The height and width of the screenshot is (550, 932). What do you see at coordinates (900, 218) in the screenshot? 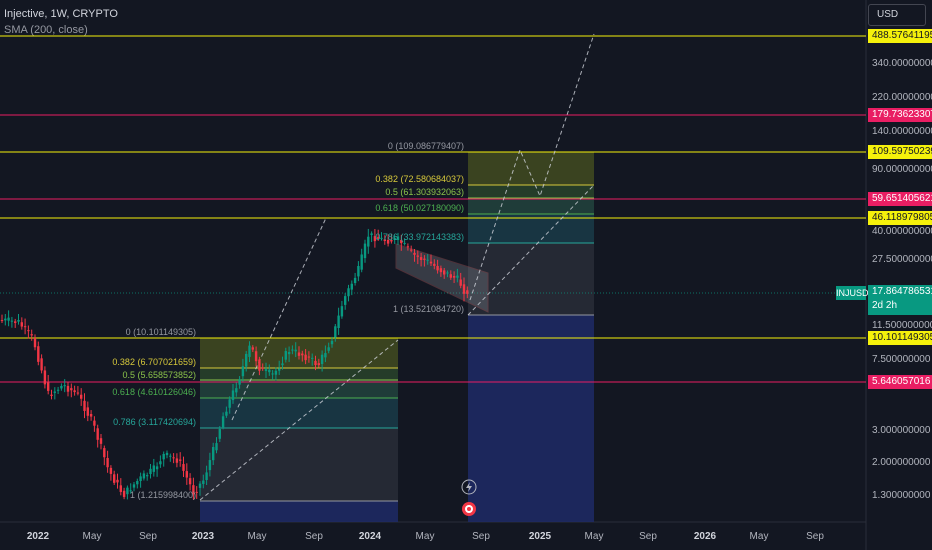
I see `level-tag: 46.118979805` at bounding box center [900, 218].